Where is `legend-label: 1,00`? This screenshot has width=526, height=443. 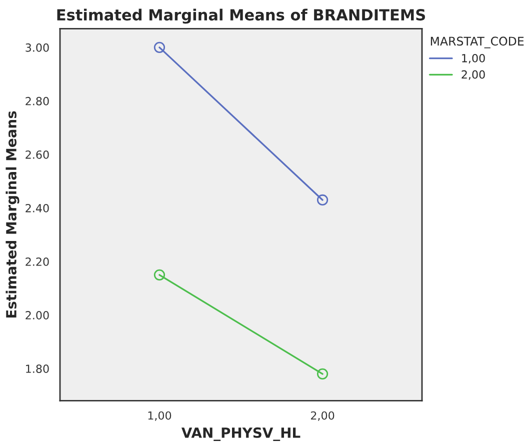
legend-label: 1,00 is located at coordinates (473, 59).